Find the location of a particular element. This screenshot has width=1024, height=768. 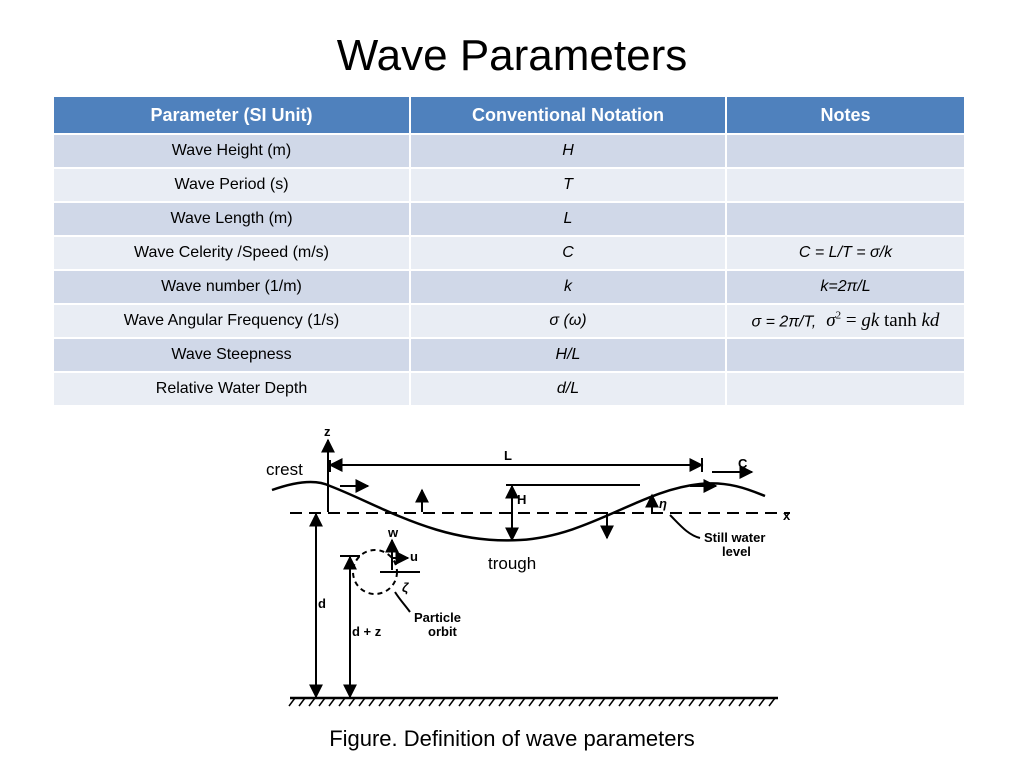

header-parameter: Parameter (SI Unit) is located at coordinates (231, 115).